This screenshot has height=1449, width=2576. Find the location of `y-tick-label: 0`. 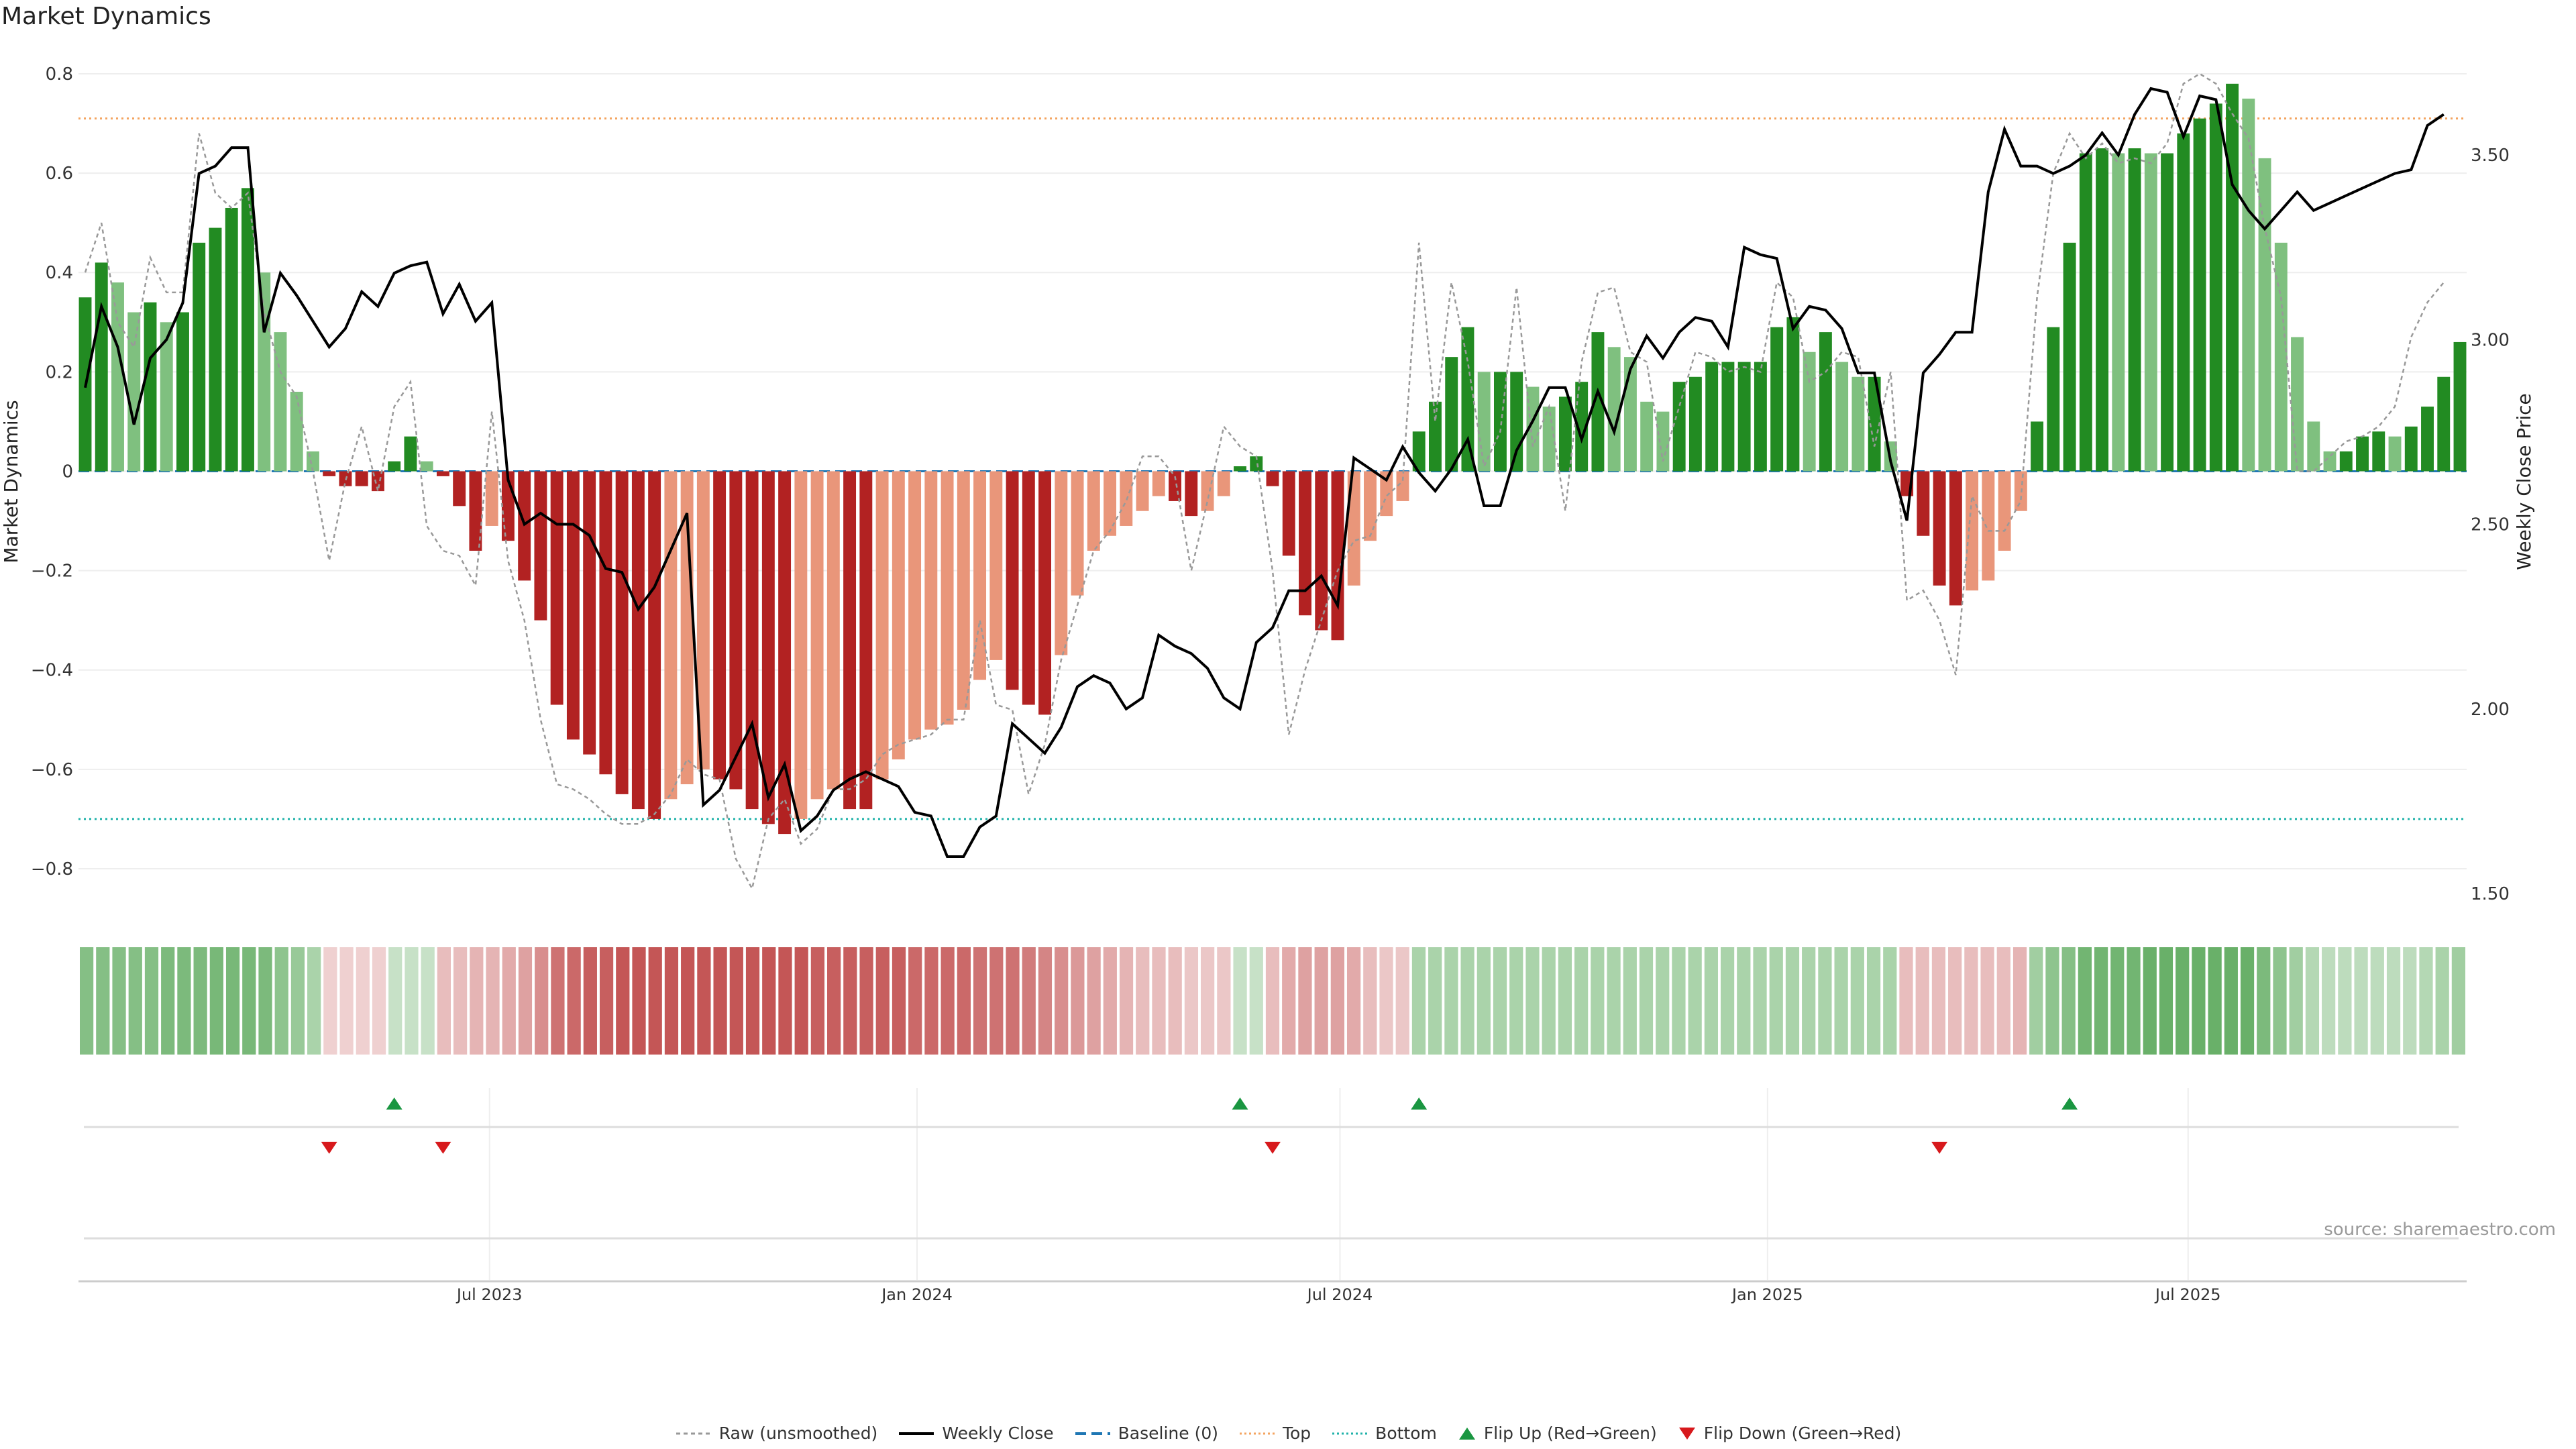

y-tick-label: 0 is located at coordinates (67, 472).